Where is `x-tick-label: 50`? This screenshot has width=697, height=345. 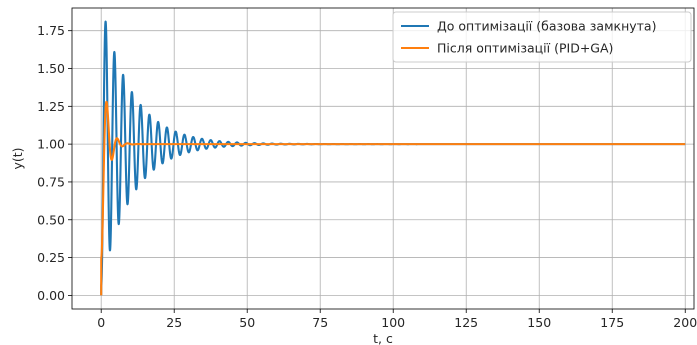
x-tick-label: 50 is located at coordinates (247, 322).